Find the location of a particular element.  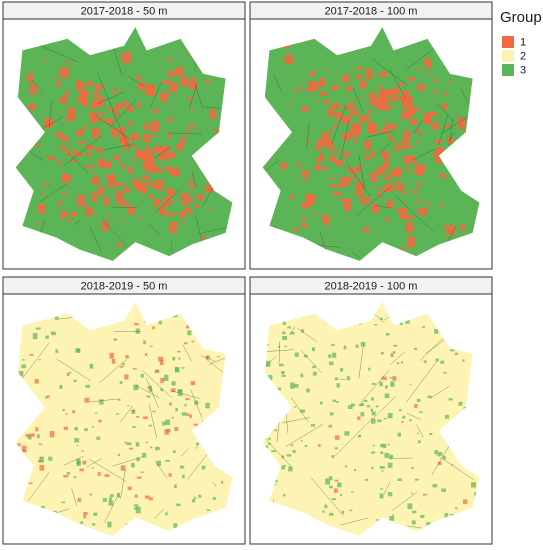

legend-label: 3 is located at coordinates (523, 70).